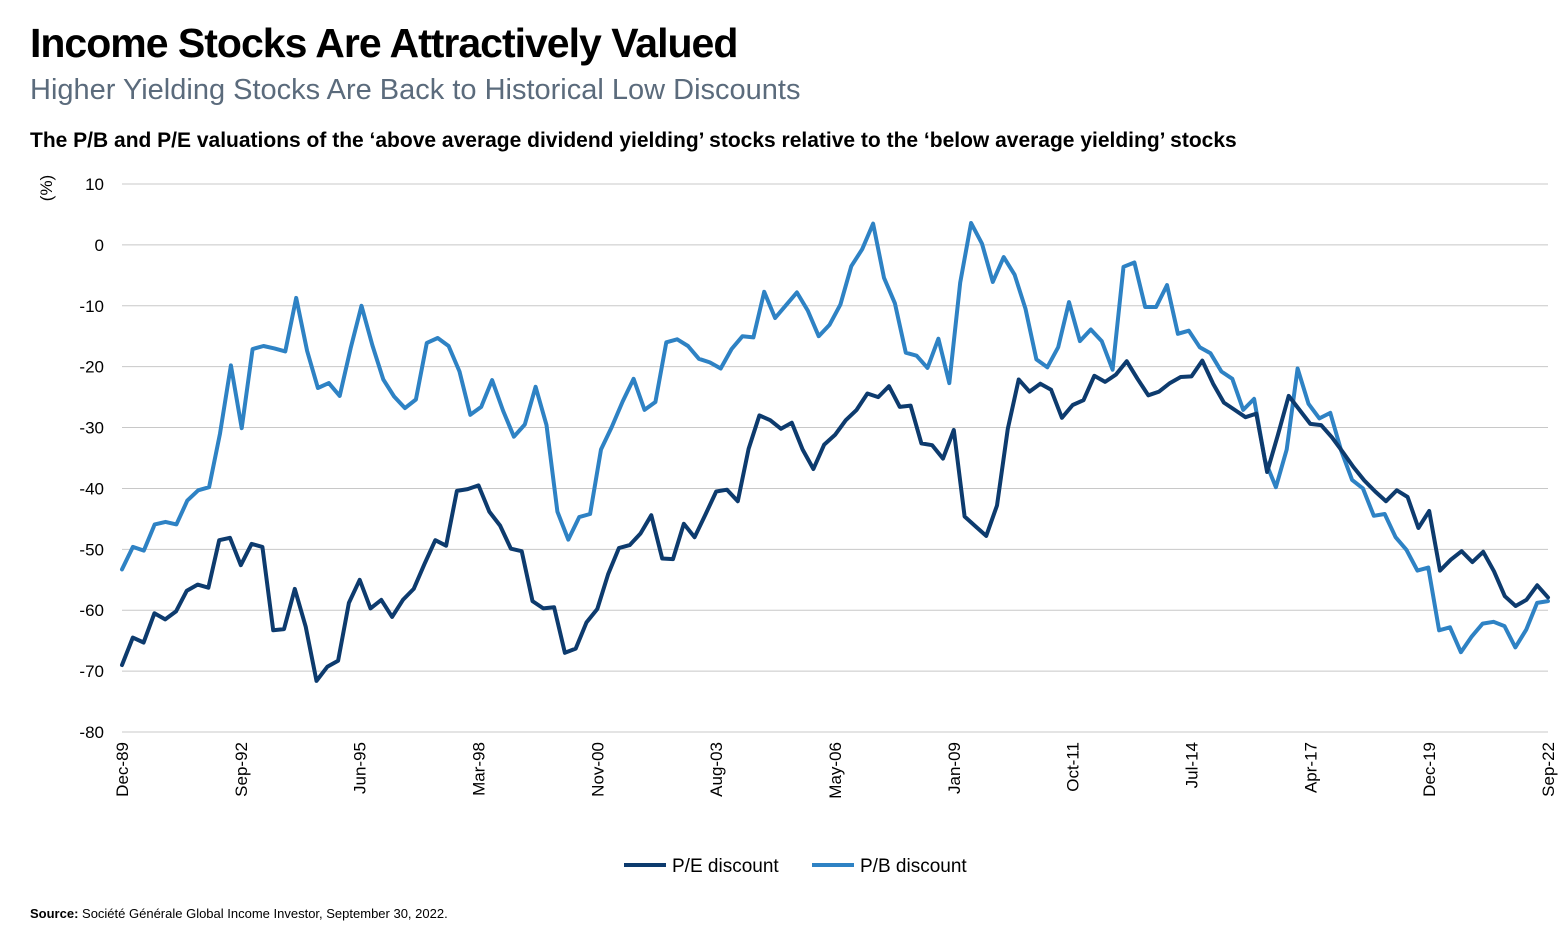  I want to click on x-tick-label: Mar-98, so click(479, 769).